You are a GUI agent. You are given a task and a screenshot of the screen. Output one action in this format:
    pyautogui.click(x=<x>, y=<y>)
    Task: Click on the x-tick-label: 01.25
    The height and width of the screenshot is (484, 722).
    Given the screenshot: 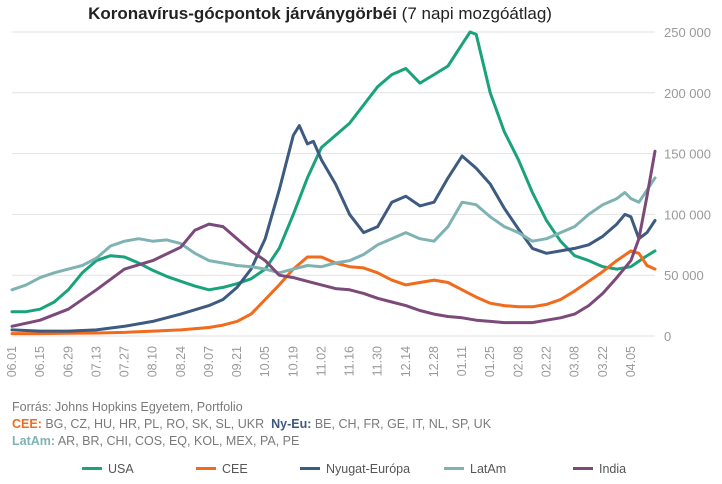 What is the action you would take?
    pyautogui.click(x=490, y=361)
    